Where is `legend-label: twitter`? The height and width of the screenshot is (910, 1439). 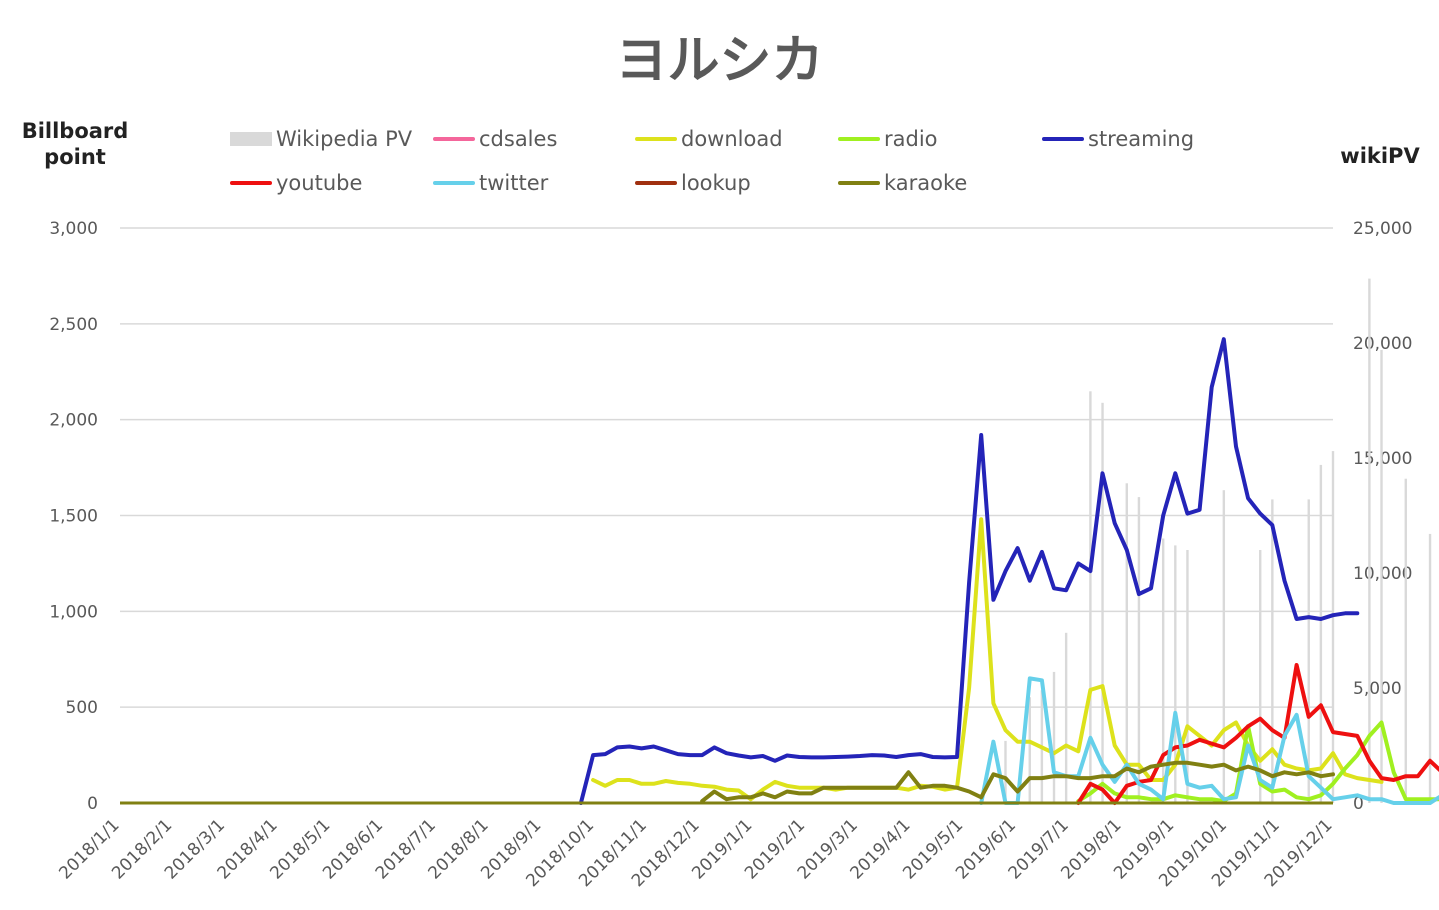 legend-label: twitter is located at coordinates (514, 183).